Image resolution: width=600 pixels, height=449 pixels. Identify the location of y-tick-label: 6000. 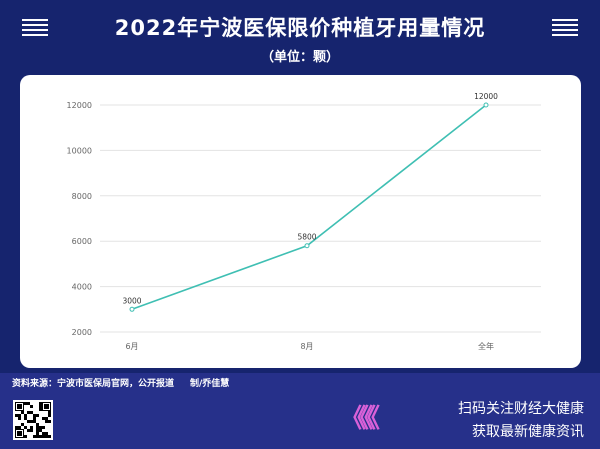
(82, 241).